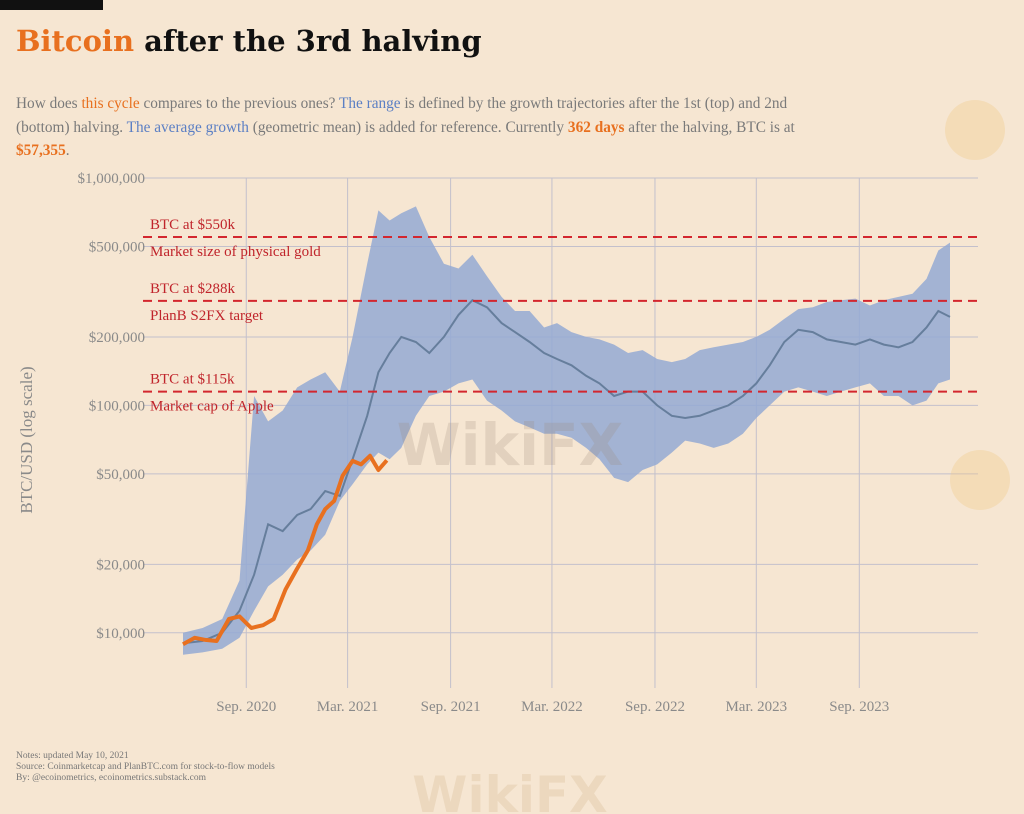 The height and width of the screenshot is (814, 1024). What do you see at coordinates (72, 756) in the screenshot?
I see `note-updated: Notes: updated May 10, 2021` at bounding box center [72, 756].